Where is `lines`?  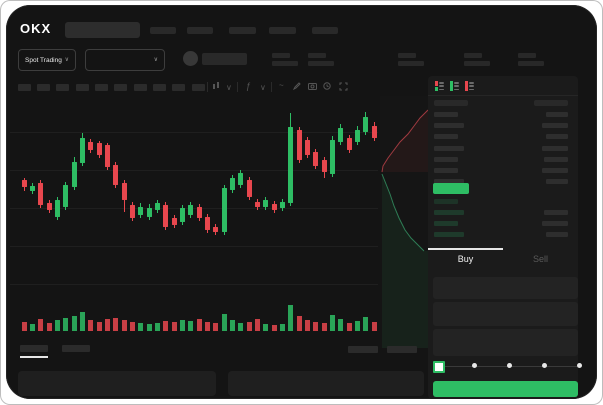
lines is located at coordinates (456, 86).